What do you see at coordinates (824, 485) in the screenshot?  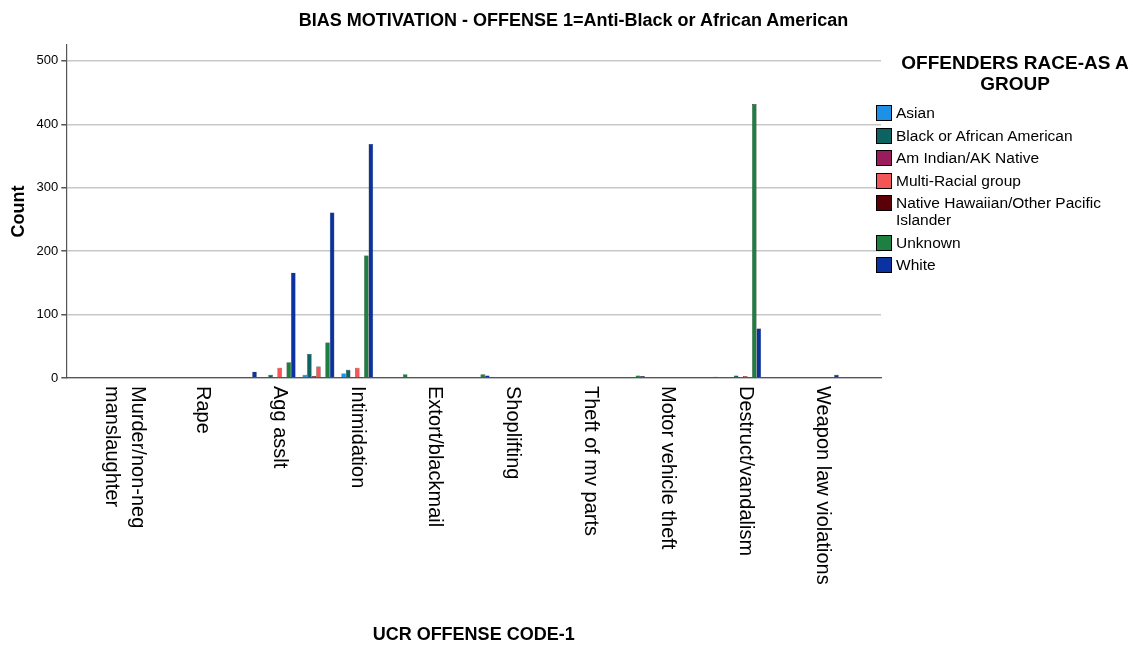 I see `x-tick-label: Weapon law violations` at bounding box center [824, 485].